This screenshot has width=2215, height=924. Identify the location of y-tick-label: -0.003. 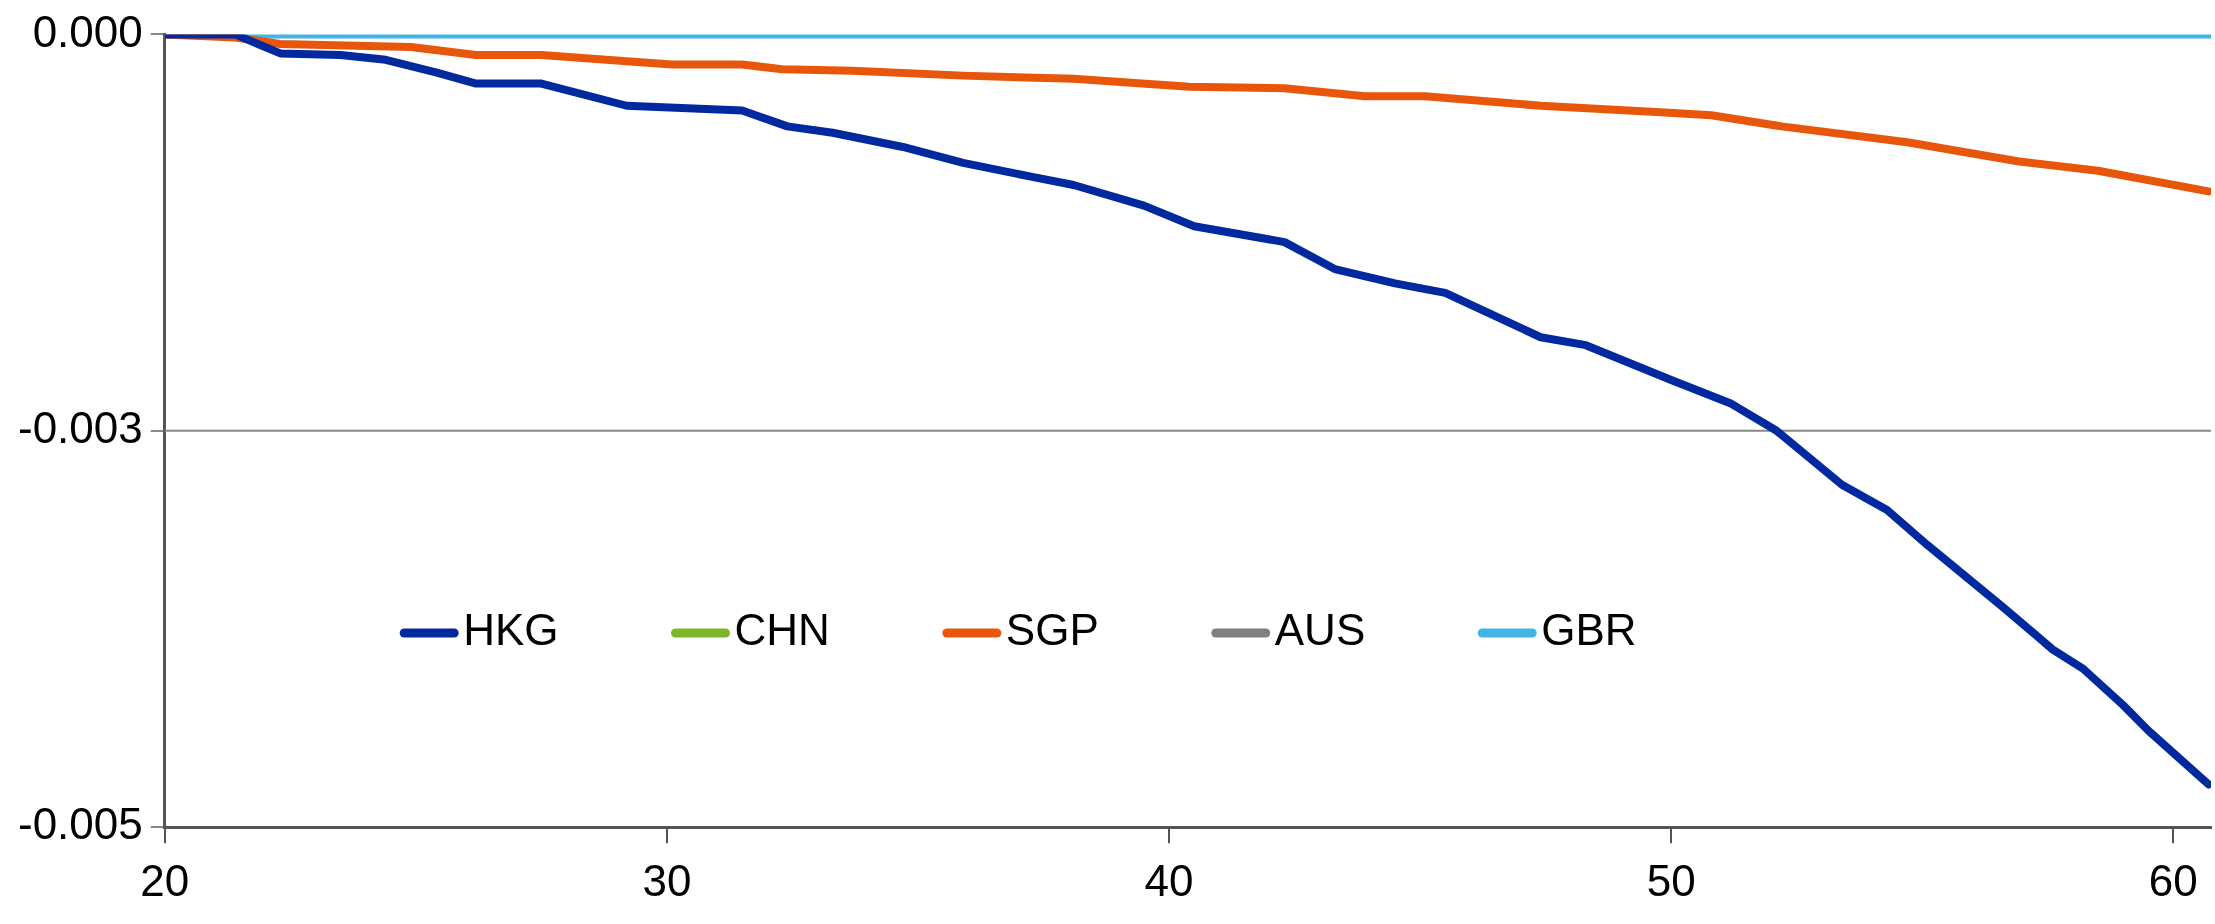
(80, 427).